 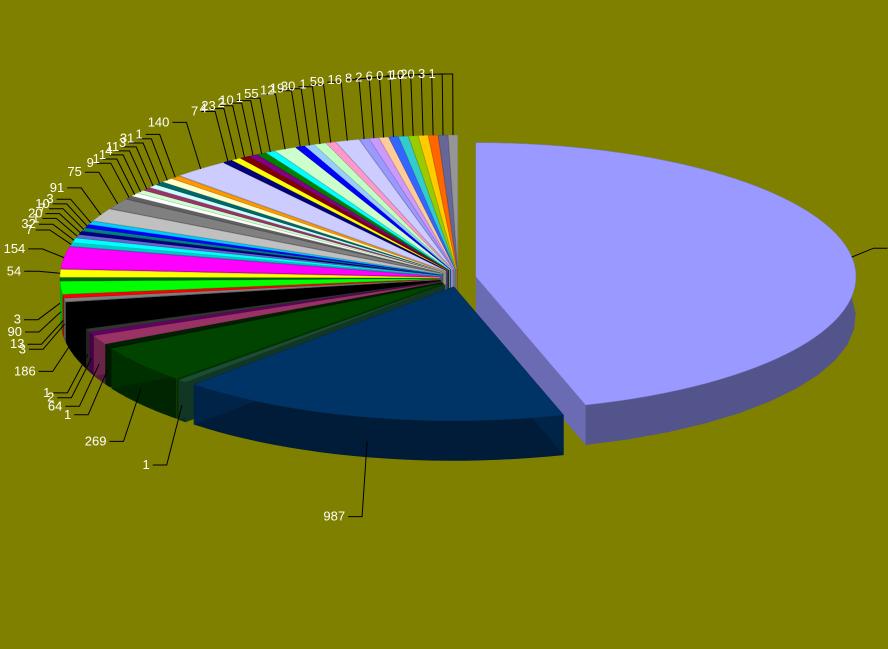 What do you see at coordinates (369, 76) in the screenshot?
I see `data-label: 6` at bounding box center [369, 76].